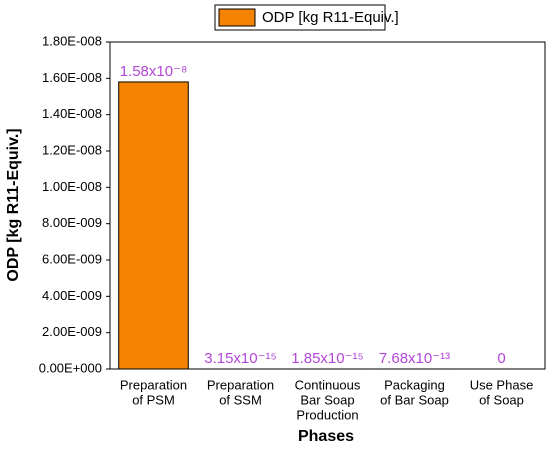 This screenshot has height=450, width=550. What do you see at coordinates (72, 186) in the screenshot?
I see `y-tick-label: 1.00E-008` at bounding box center [72, 186].